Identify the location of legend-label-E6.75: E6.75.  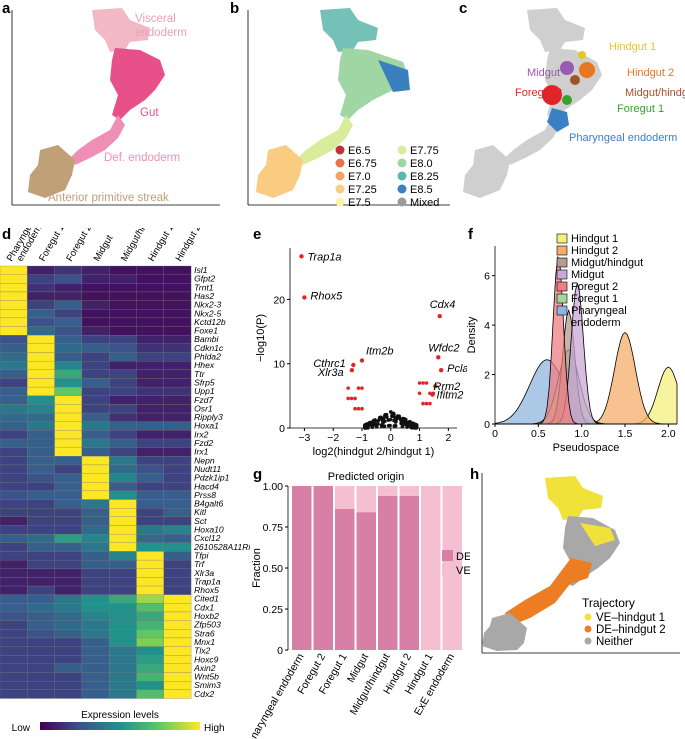
(362, 164).